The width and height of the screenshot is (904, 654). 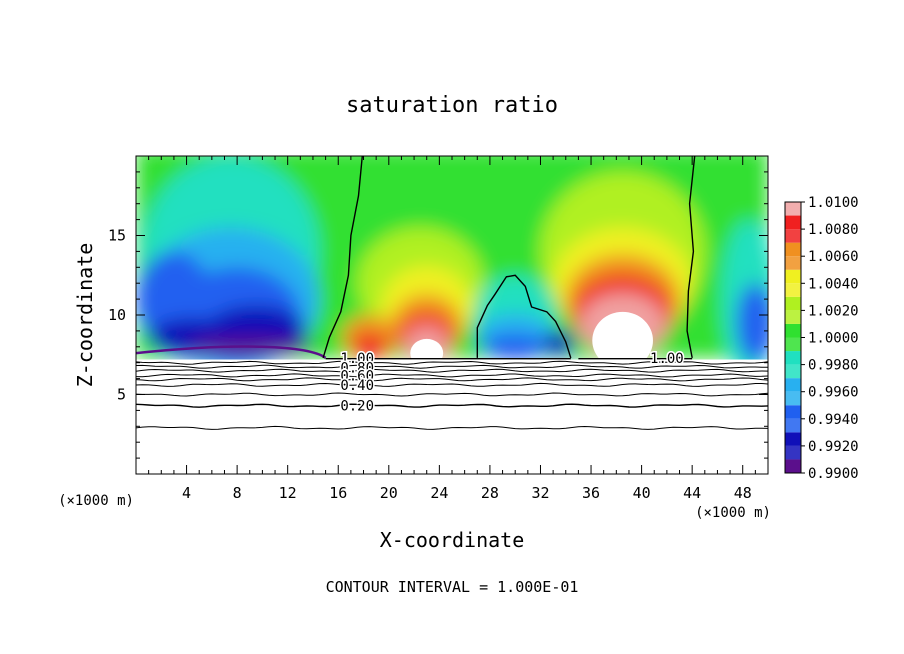 I want to click on y-tick-label: 15, so click(x=117, y=236).